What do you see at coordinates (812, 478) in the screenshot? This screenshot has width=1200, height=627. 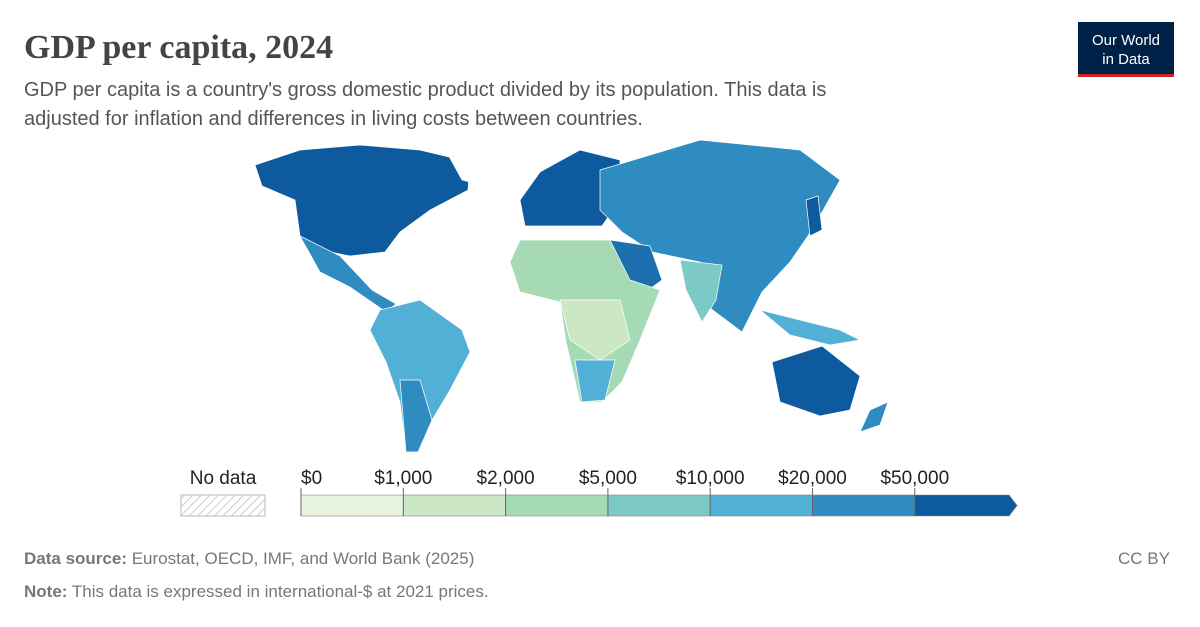 I see `legend-tick-label: $20,000` at bounding box center [812, 478].